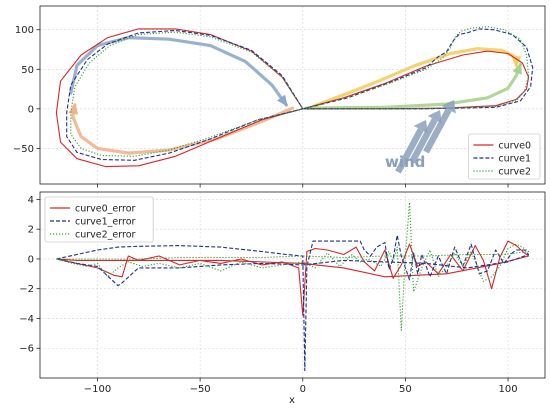 The image size is (550, 409). Describe the element at coordinates (31, 230) in the screenshot. I see `y-tick-label: 2` at that location.